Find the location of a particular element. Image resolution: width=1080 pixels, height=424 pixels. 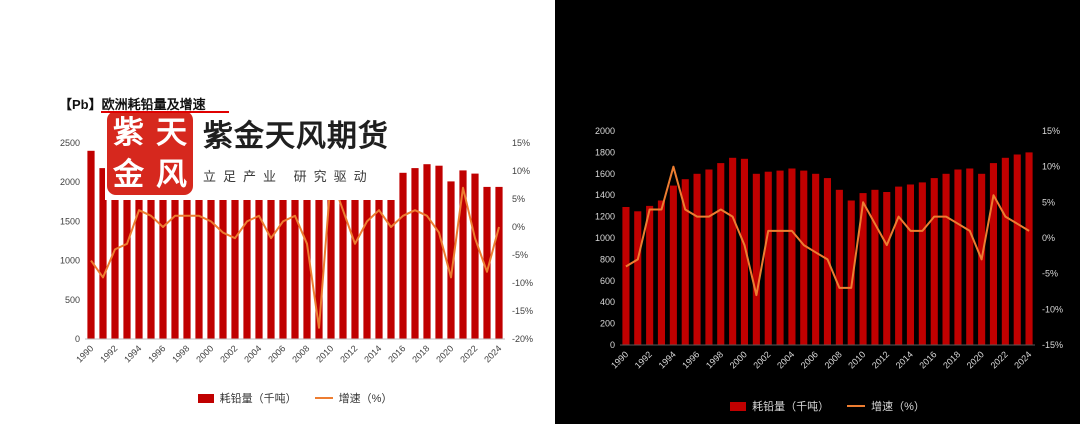

left-axis-tick: 1800 is located at coordinates (605, 152).